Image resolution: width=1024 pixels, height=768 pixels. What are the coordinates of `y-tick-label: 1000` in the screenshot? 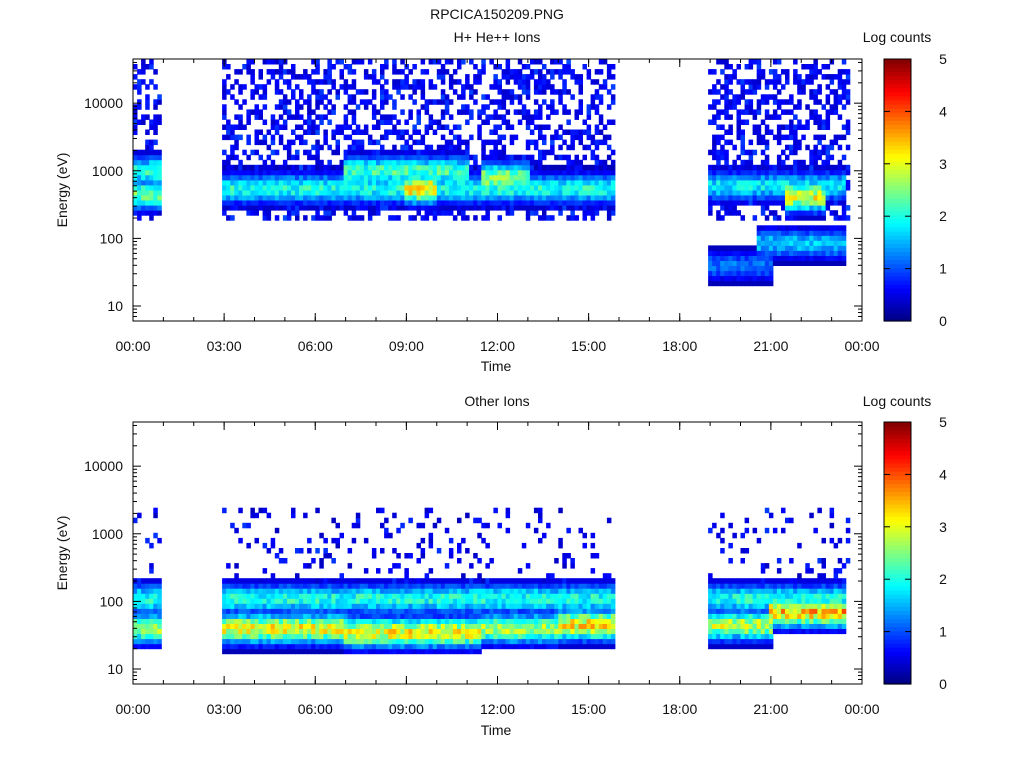 It's located at (107, 171).